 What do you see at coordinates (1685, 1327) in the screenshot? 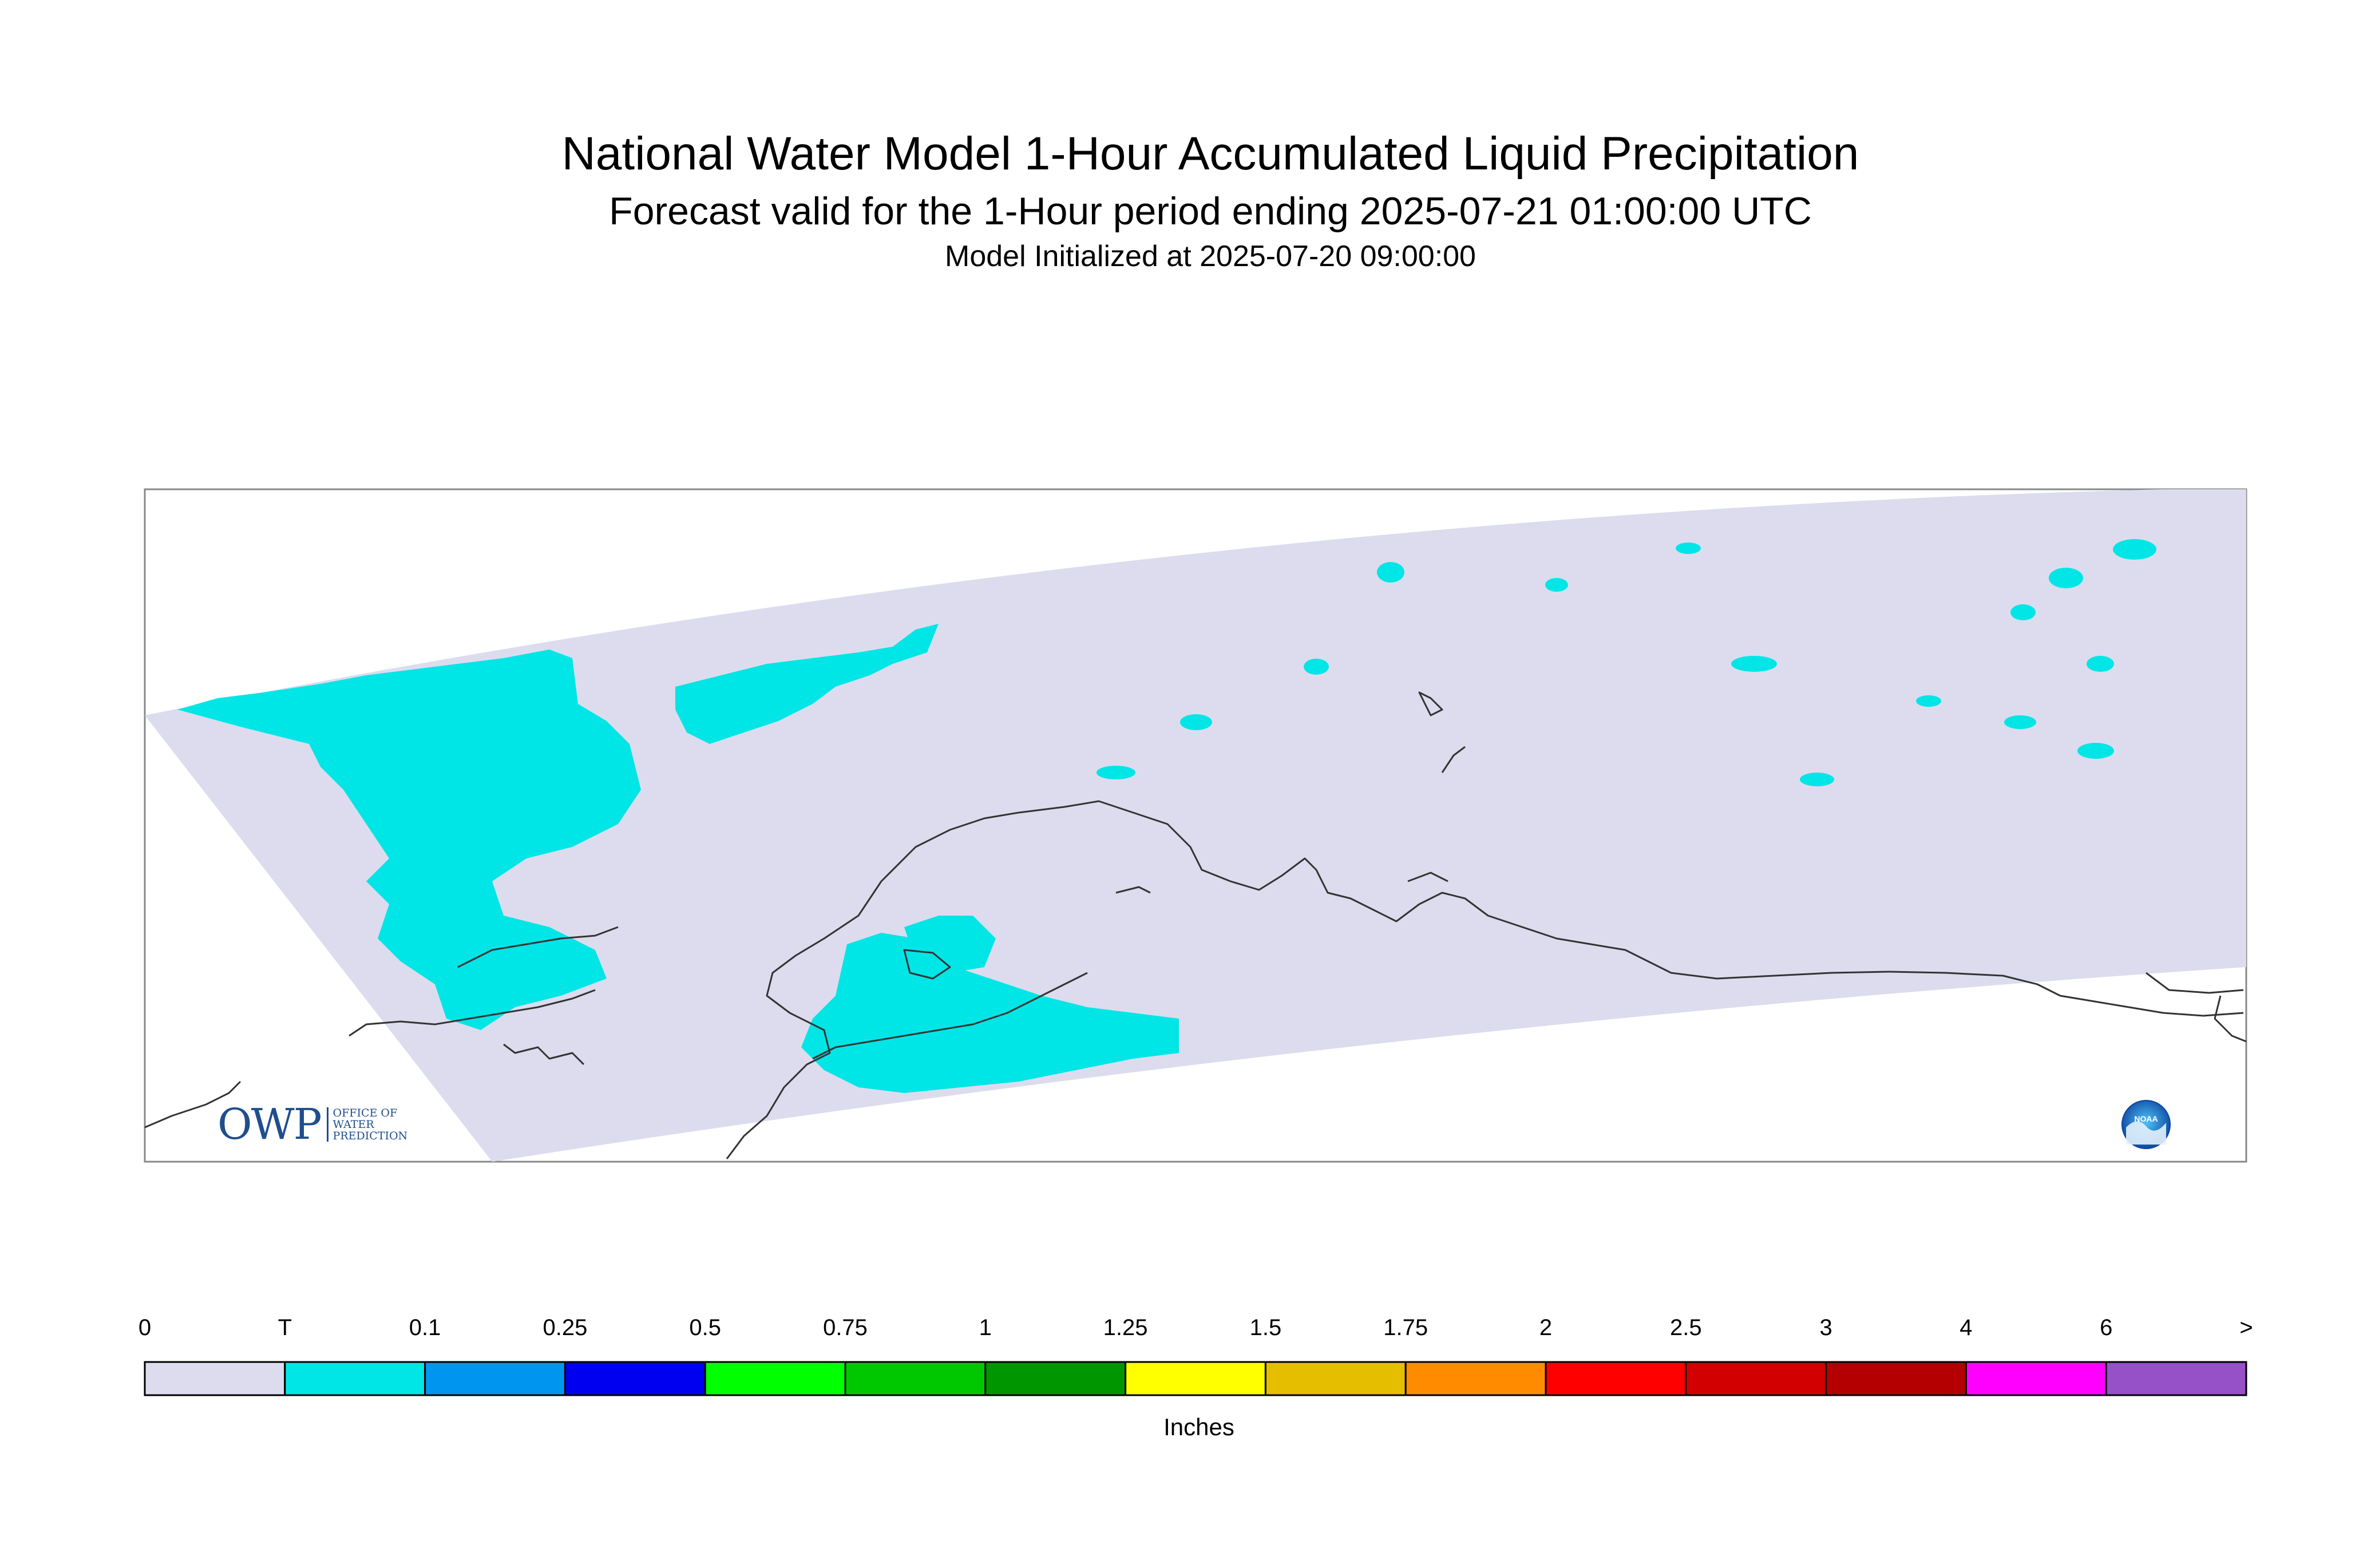
I see `legend-tick-label: 2.5` at bounding box center [1685, 1327].